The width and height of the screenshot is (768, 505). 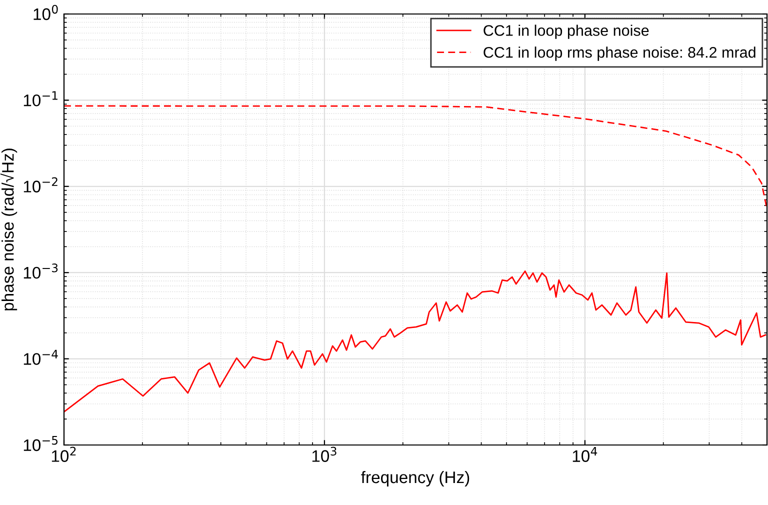 I want to click on y-tick-label: 10$^{0}$, so click(x=46, y=12).